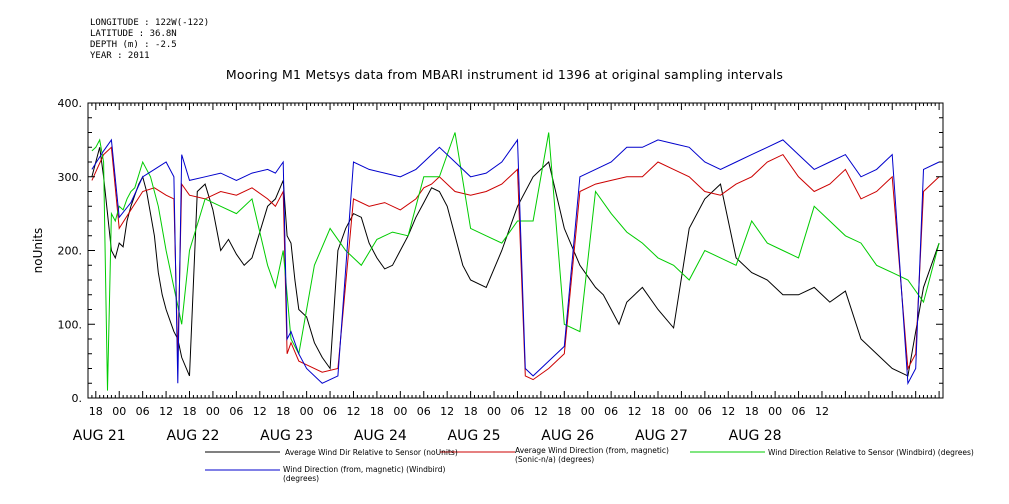  Describe the element at coordinates (485, 461) in the screenshot. I see `legend-samples` at that location.